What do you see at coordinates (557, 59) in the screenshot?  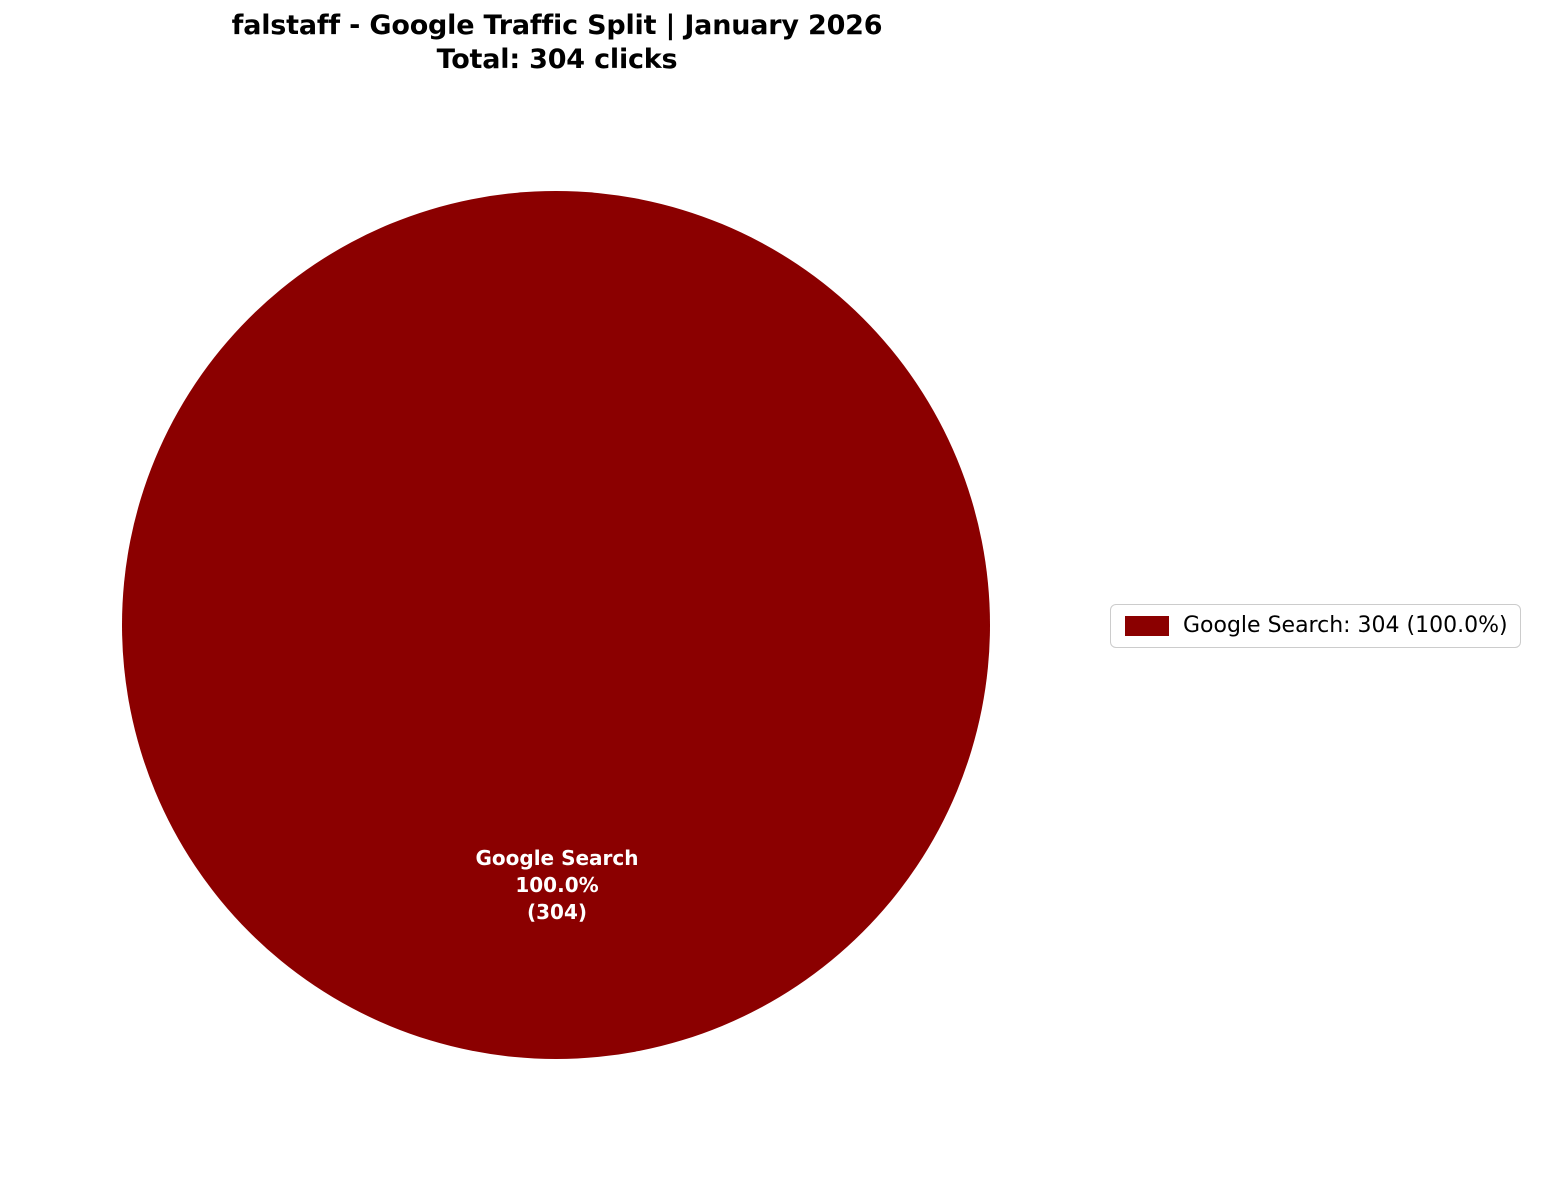 I see `chart-title-line-2: Total: 304 clicks` at bounding box center [557, 59].